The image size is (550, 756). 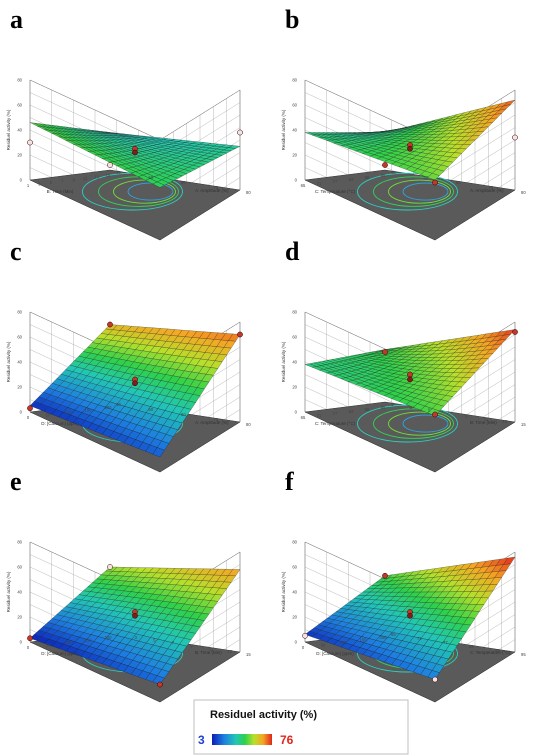 What do you see at coordinates (48, 415) in the screenshot?
I see `x-tick-label: 50` at bounding box center [48, 415].